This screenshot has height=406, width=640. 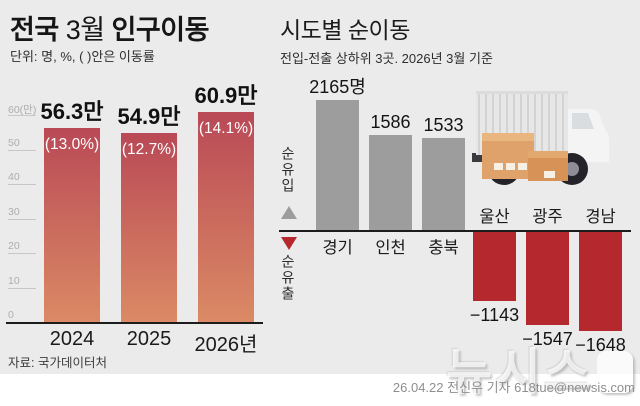 I want to click on bar-경남, so click(x=600, y=281).